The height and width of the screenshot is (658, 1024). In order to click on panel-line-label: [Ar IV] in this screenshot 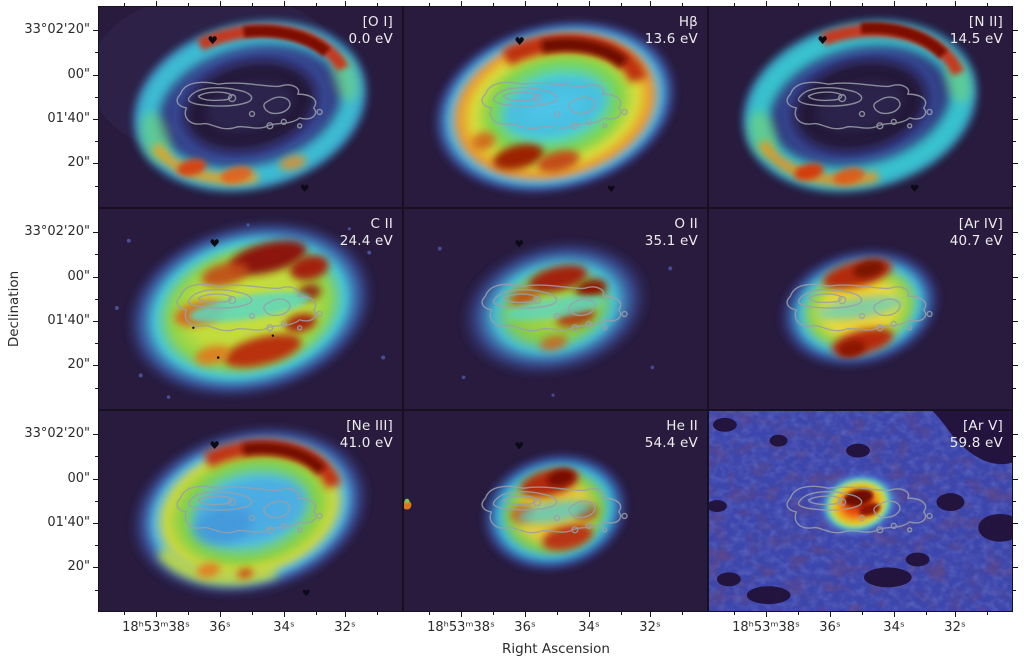, I will do `click(980, 224)`.